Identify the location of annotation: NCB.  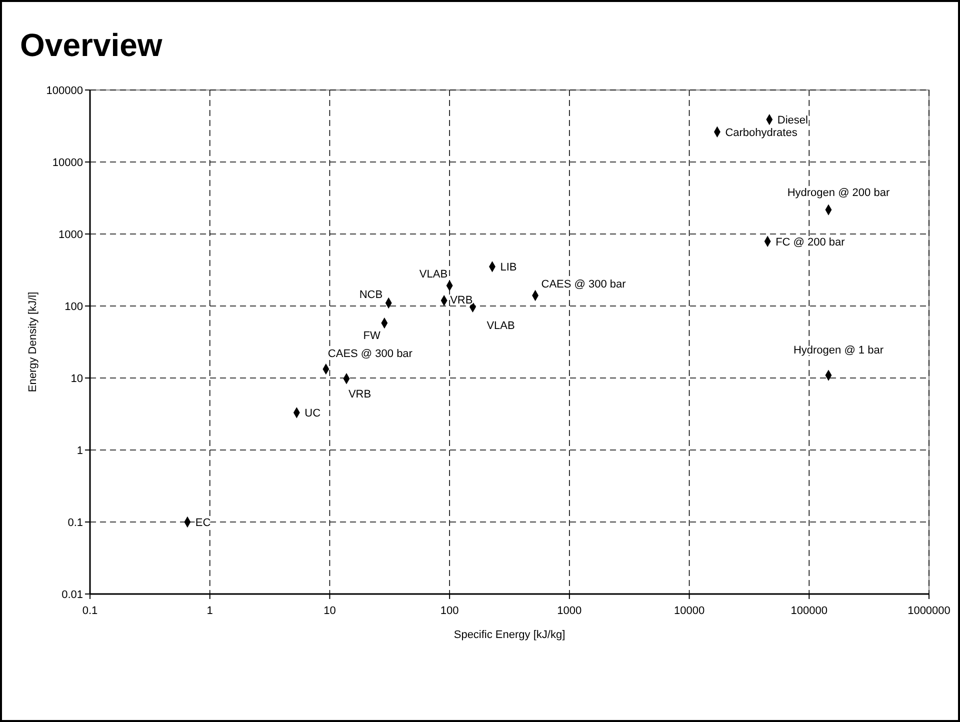
(371, 295).